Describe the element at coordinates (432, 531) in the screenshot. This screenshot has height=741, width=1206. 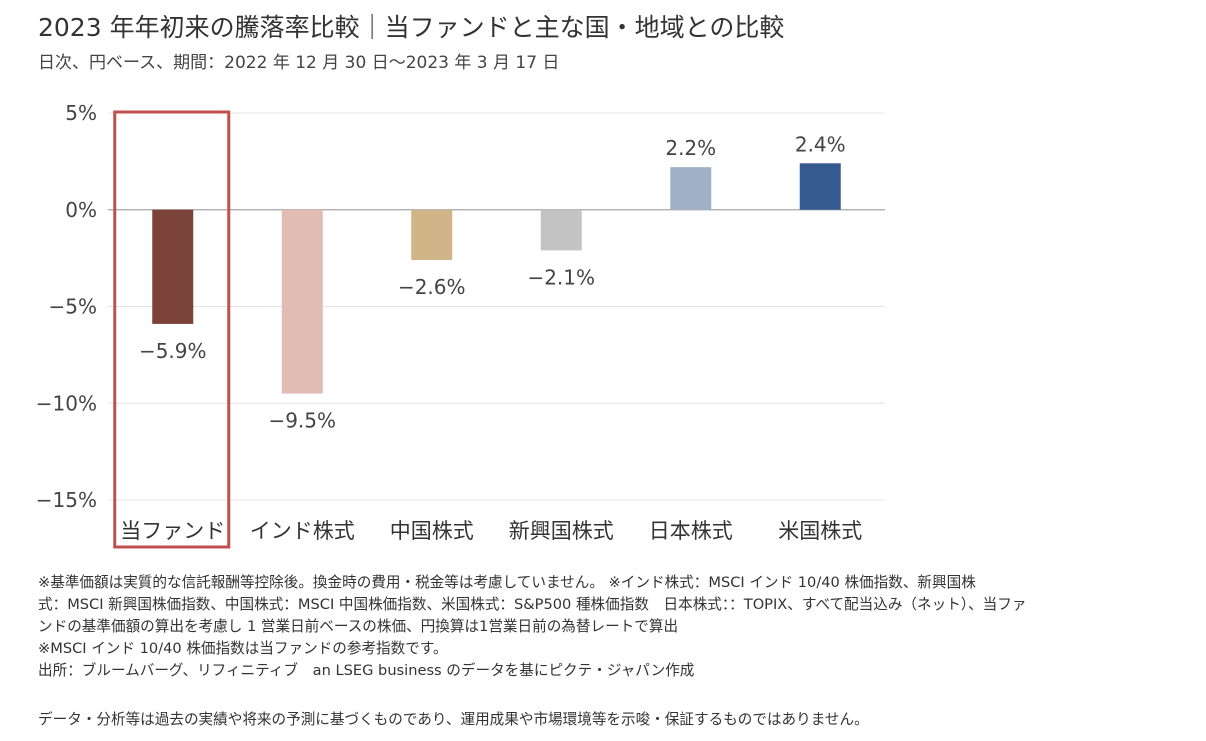
I see `x-tick-label: 中国株式` at that location.